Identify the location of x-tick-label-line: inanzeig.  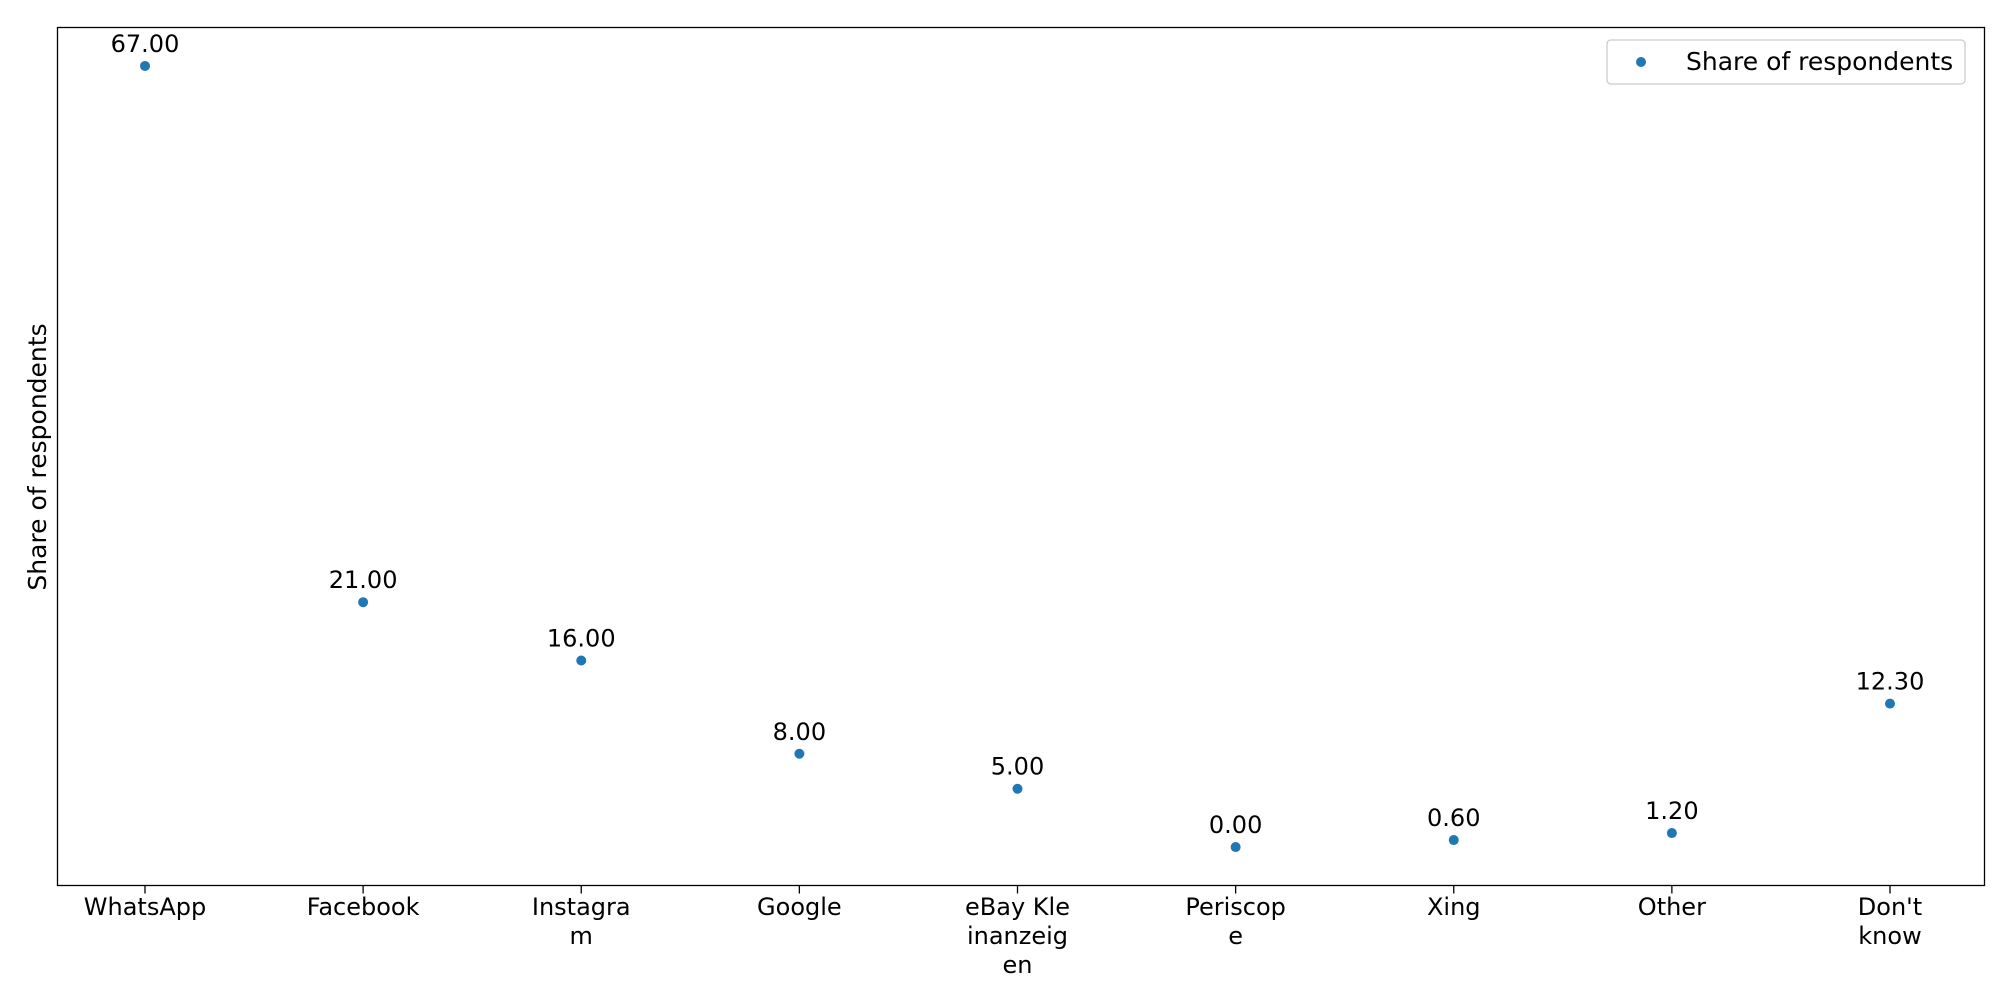
(1017, 936).